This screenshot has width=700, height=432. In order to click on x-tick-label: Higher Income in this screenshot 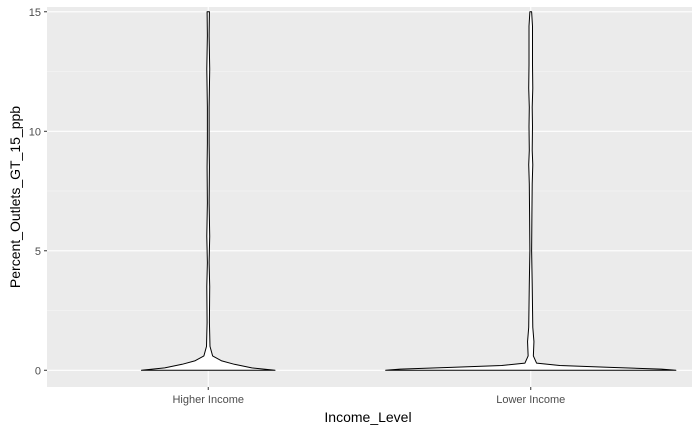, I will do `click(208, 400)`.